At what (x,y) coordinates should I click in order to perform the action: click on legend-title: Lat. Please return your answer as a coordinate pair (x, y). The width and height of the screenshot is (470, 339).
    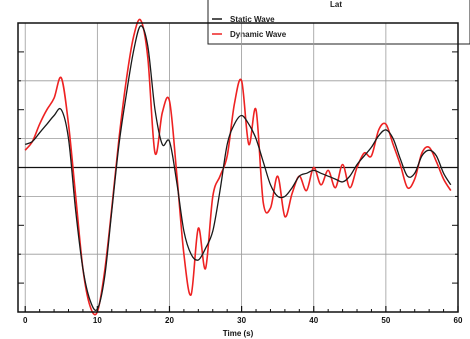
    Looking at the image, I should click on (336, 4).